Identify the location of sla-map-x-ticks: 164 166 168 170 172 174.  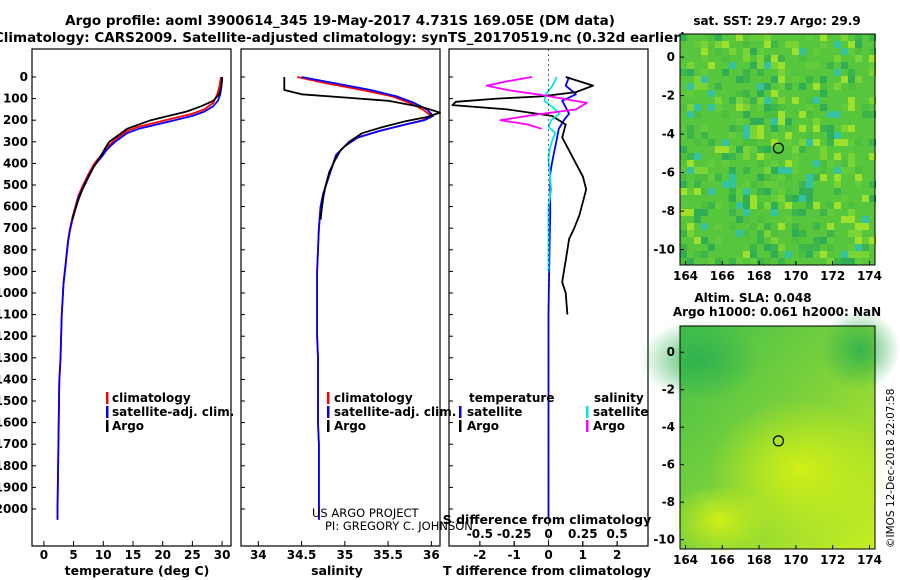
(777, 556).